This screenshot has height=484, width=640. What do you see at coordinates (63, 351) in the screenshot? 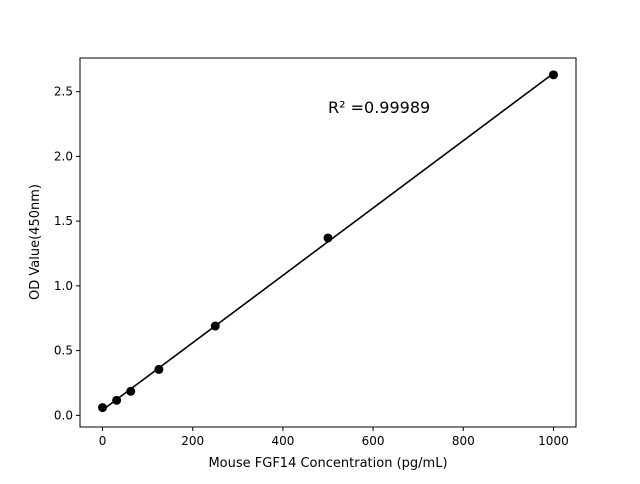
I see `y-tick-label: 0.5` at bounding box center [63, 351].